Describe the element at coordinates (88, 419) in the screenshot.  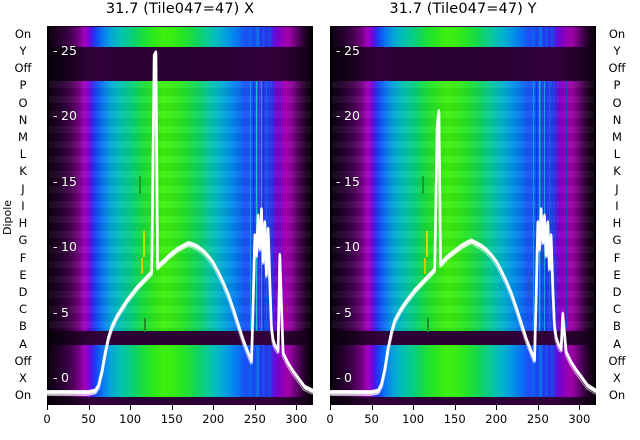
I see `panel-x-xaxis-ticklabel-50: 50` at that location.